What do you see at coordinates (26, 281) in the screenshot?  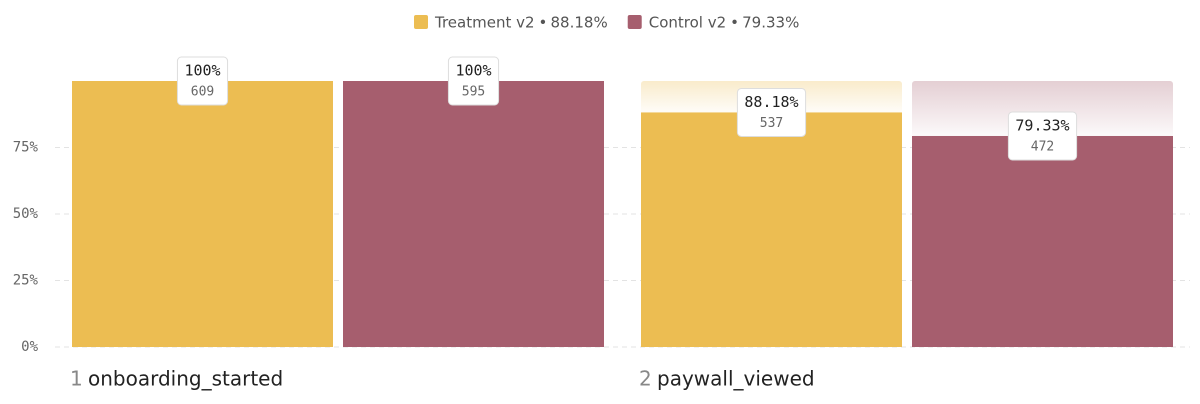 I see `y-tick-label: 25%` at bounding box center [26, 281].